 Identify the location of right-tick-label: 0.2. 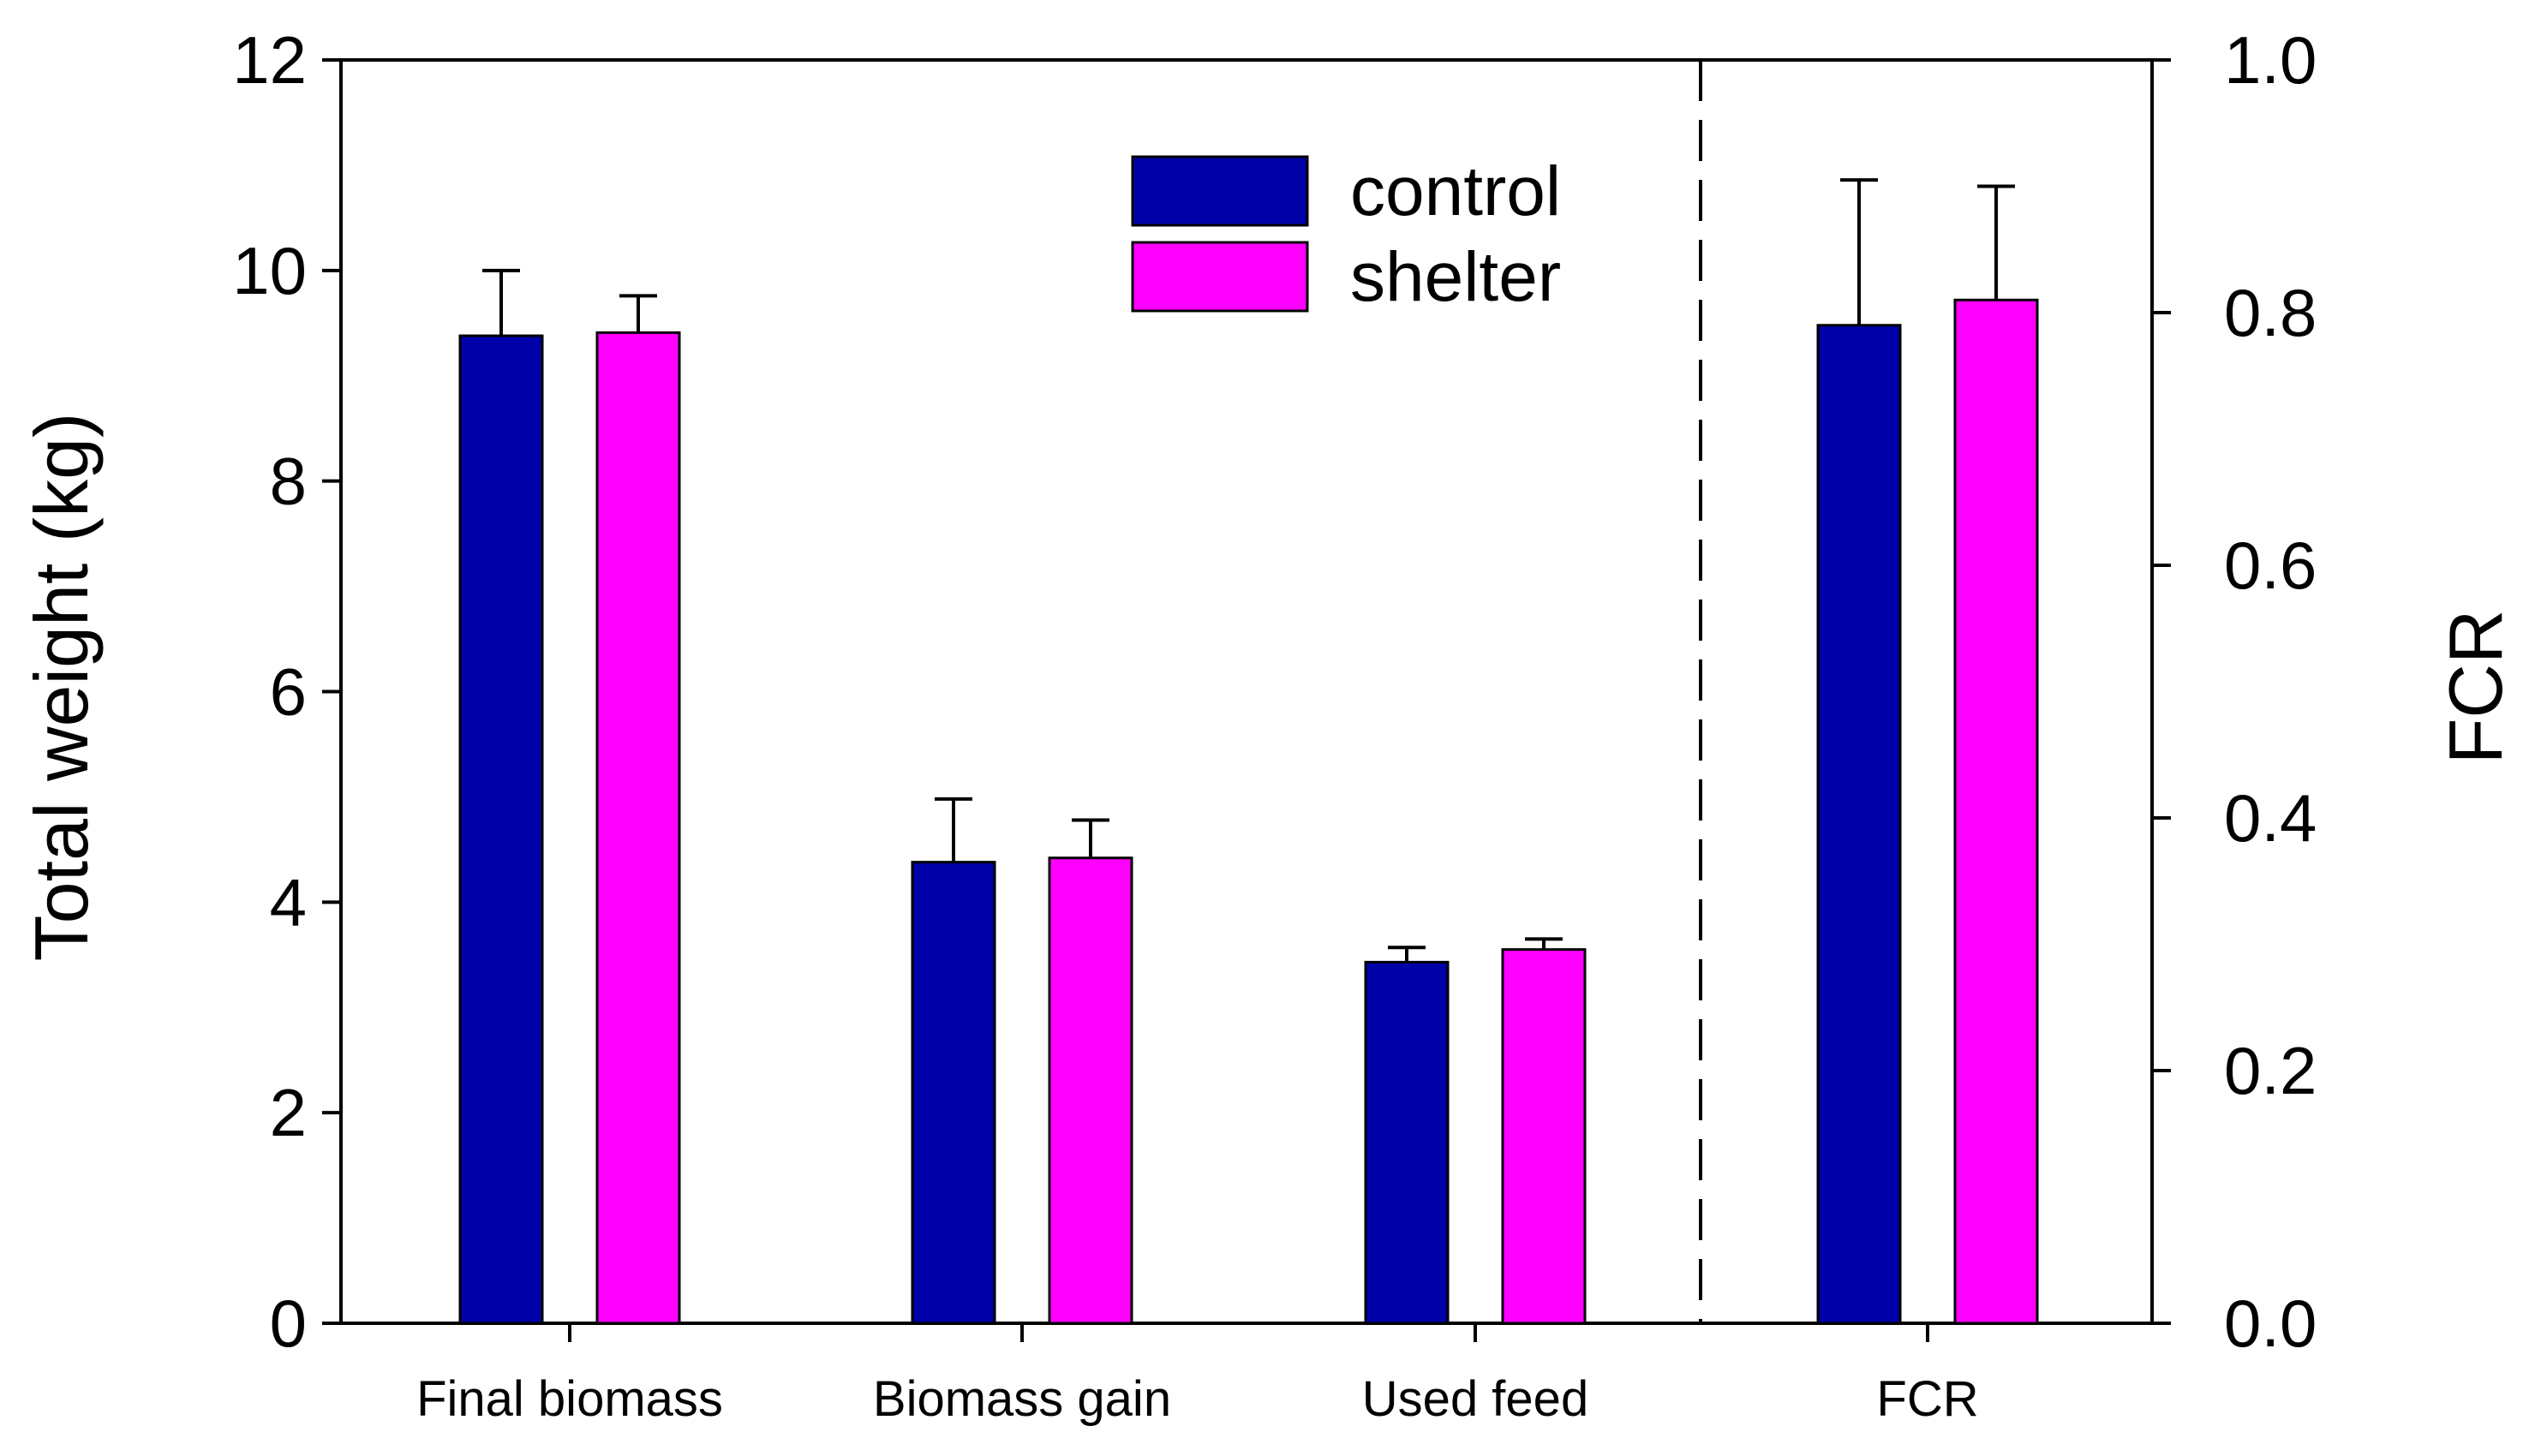
(2270, 1070).